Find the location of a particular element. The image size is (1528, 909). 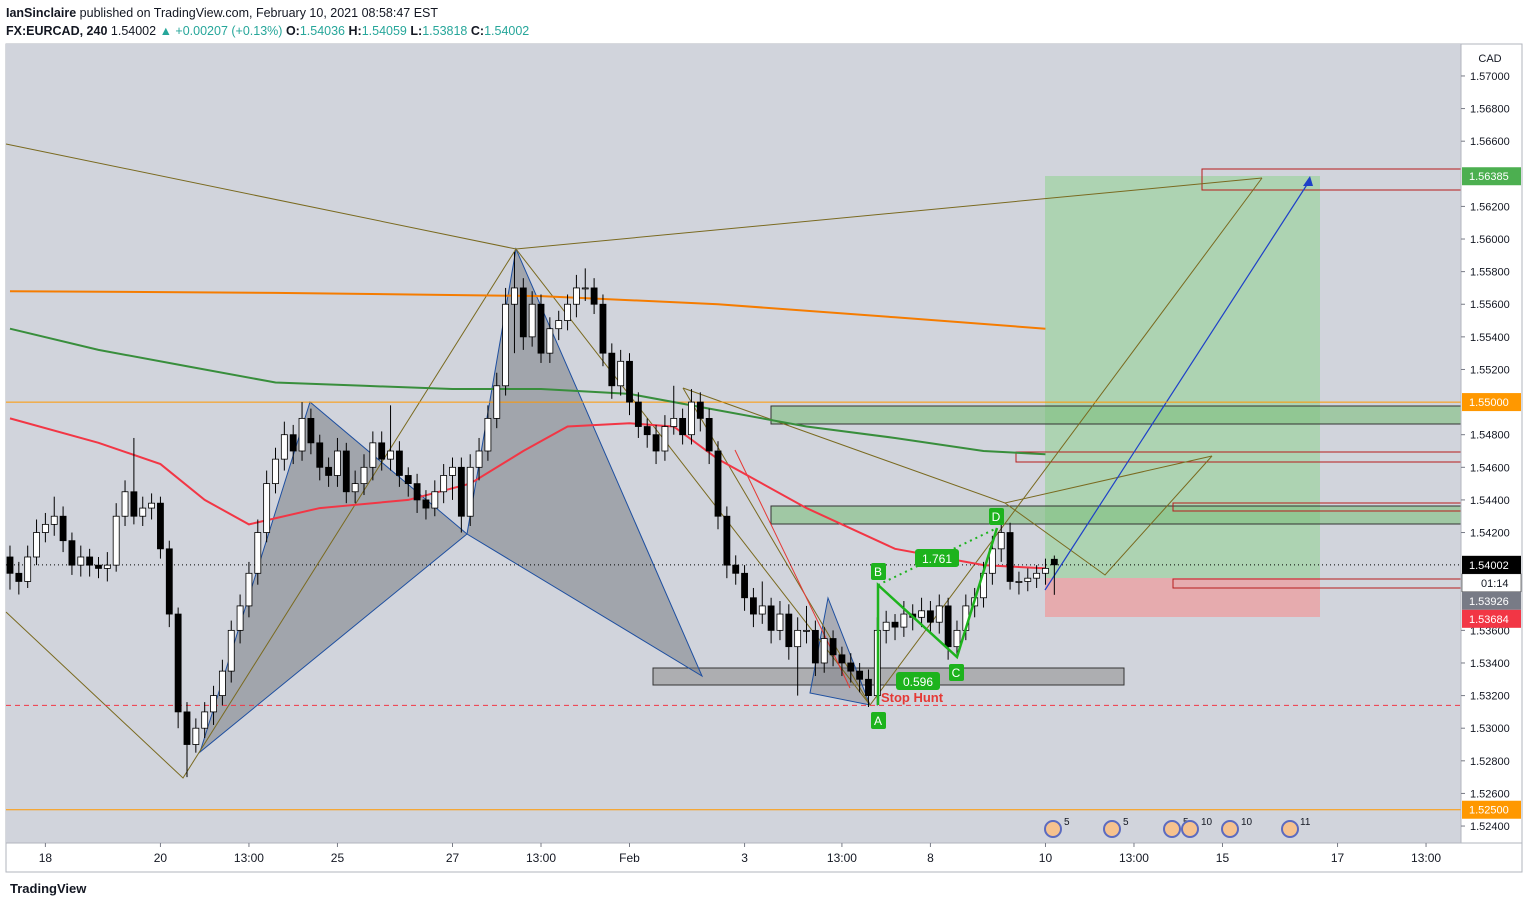

price-badge-label: 1.53684 is located at coordinates (1489, 620).